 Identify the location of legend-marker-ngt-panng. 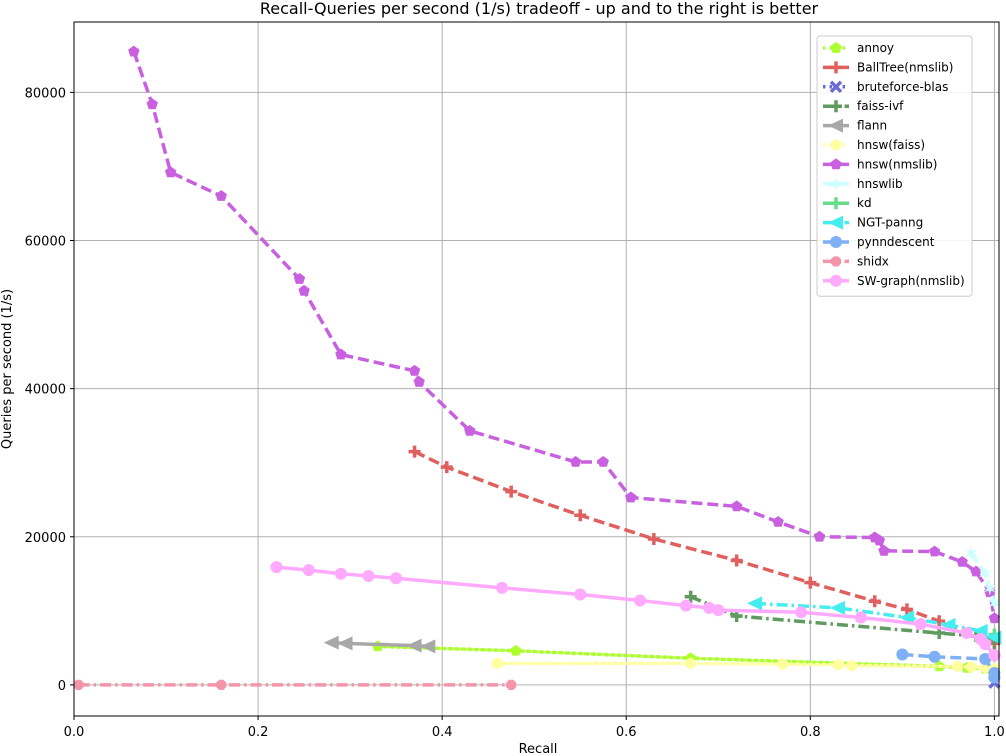
(835, 222).